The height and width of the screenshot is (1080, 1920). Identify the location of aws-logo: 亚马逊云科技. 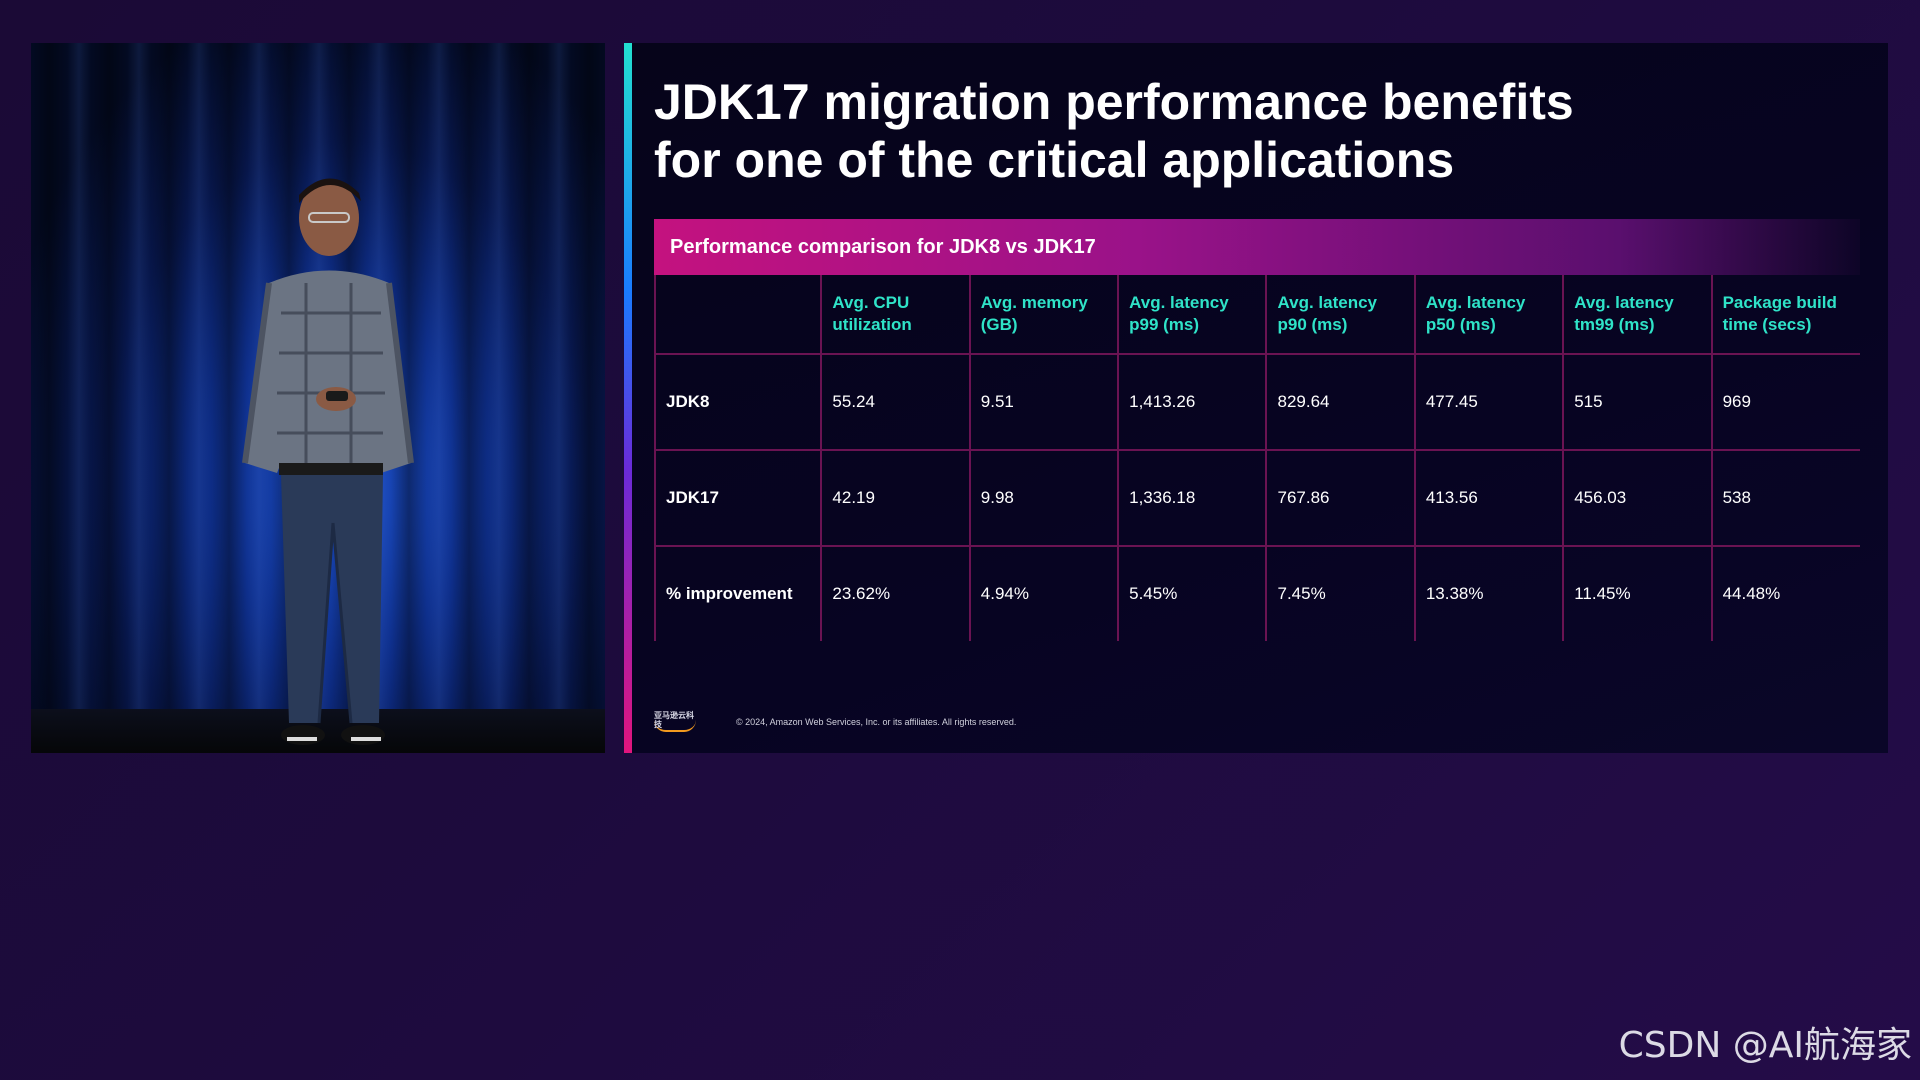
(675, 721).